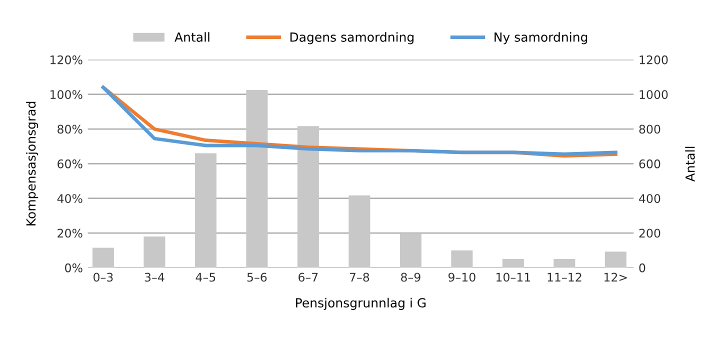 The image size is (720, 341). Describe the element at coordinates (462, 277) in the screenshot. I see `x-tick-label: 9–10` at that location.